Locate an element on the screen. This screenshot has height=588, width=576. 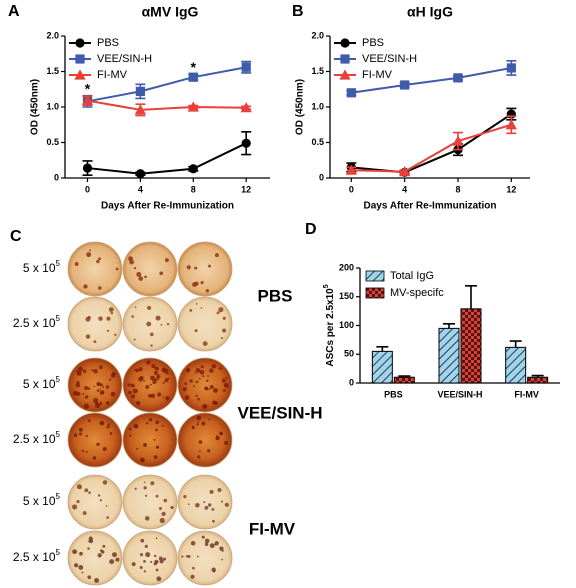
y-tick-label: 1.5 is located at coordinates (317, 71).